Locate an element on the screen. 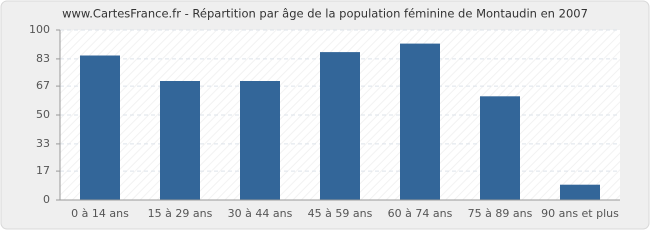  y-tick-label: 100 is located at coordinates (39, 29).